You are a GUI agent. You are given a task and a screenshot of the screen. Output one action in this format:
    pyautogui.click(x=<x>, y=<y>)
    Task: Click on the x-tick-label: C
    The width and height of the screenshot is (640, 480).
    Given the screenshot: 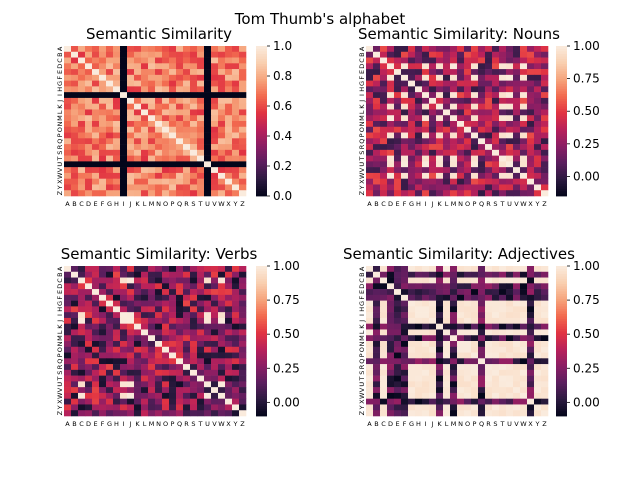 What is the action you would take?
    pyautogui.click(x=383, y=204)
    